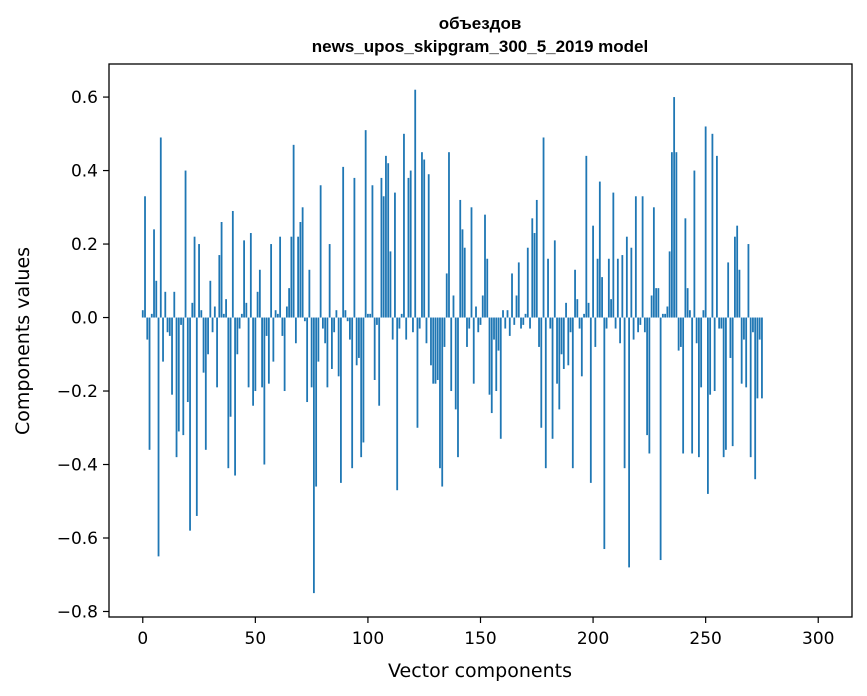  Describe the element at coordinates (142, 639) in the screenshot. I see `x-tick-label: 0` at that location.